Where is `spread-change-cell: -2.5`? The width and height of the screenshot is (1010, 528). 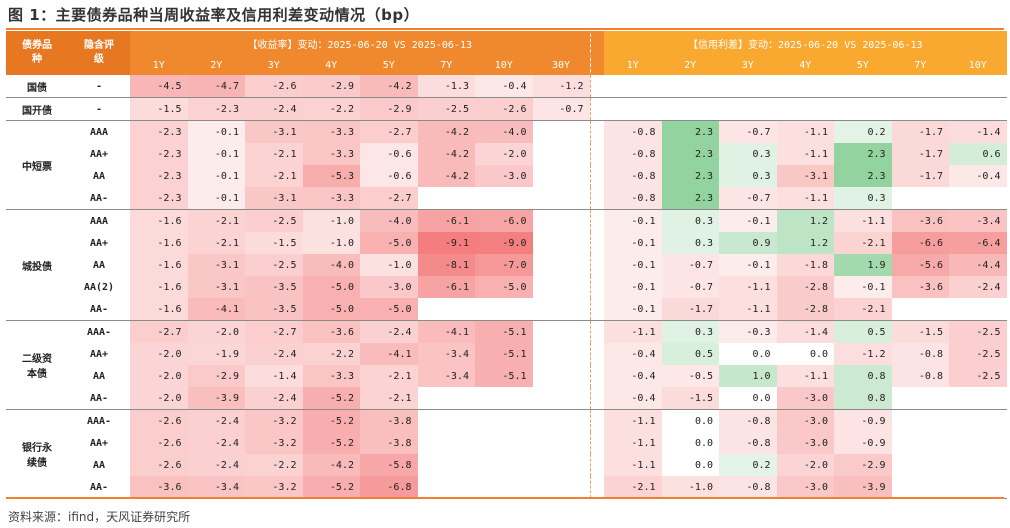
spread-change-cell: -2.5 is located at coordinates (978, 354).